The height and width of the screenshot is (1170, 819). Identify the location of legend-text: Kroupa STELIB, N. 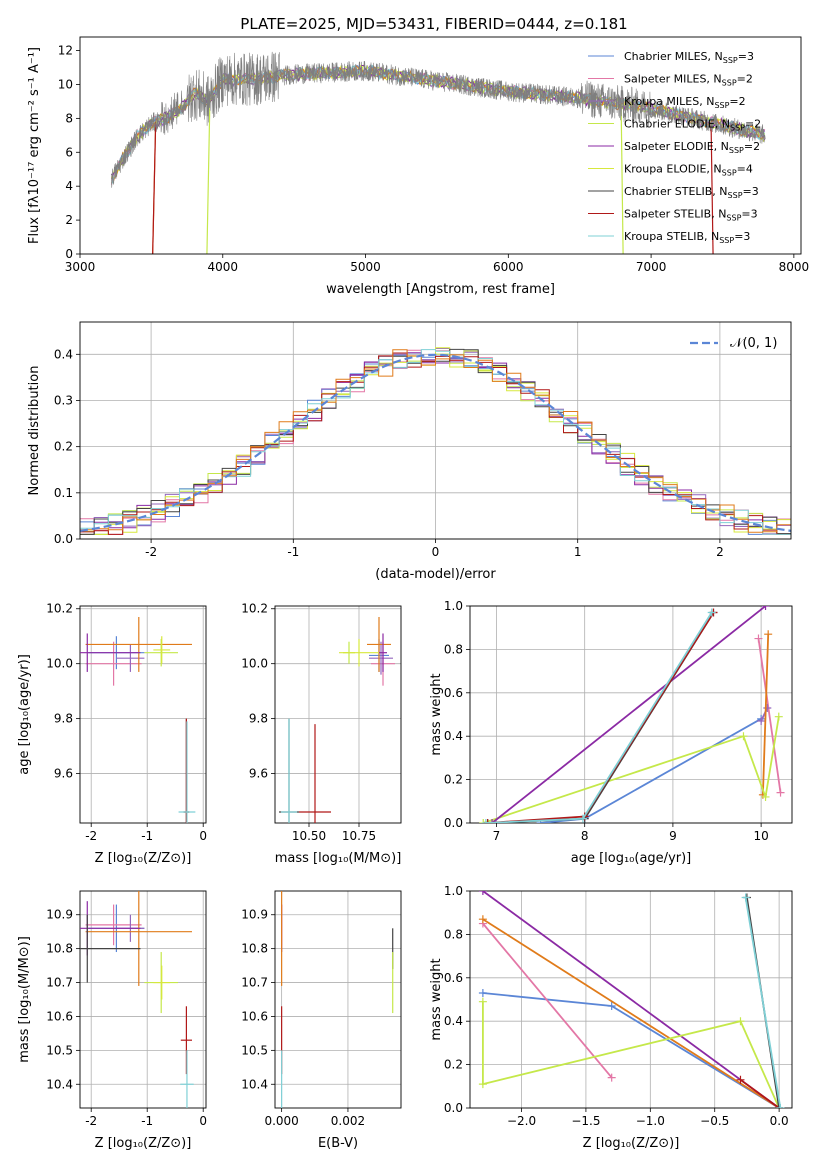
(671, 236).